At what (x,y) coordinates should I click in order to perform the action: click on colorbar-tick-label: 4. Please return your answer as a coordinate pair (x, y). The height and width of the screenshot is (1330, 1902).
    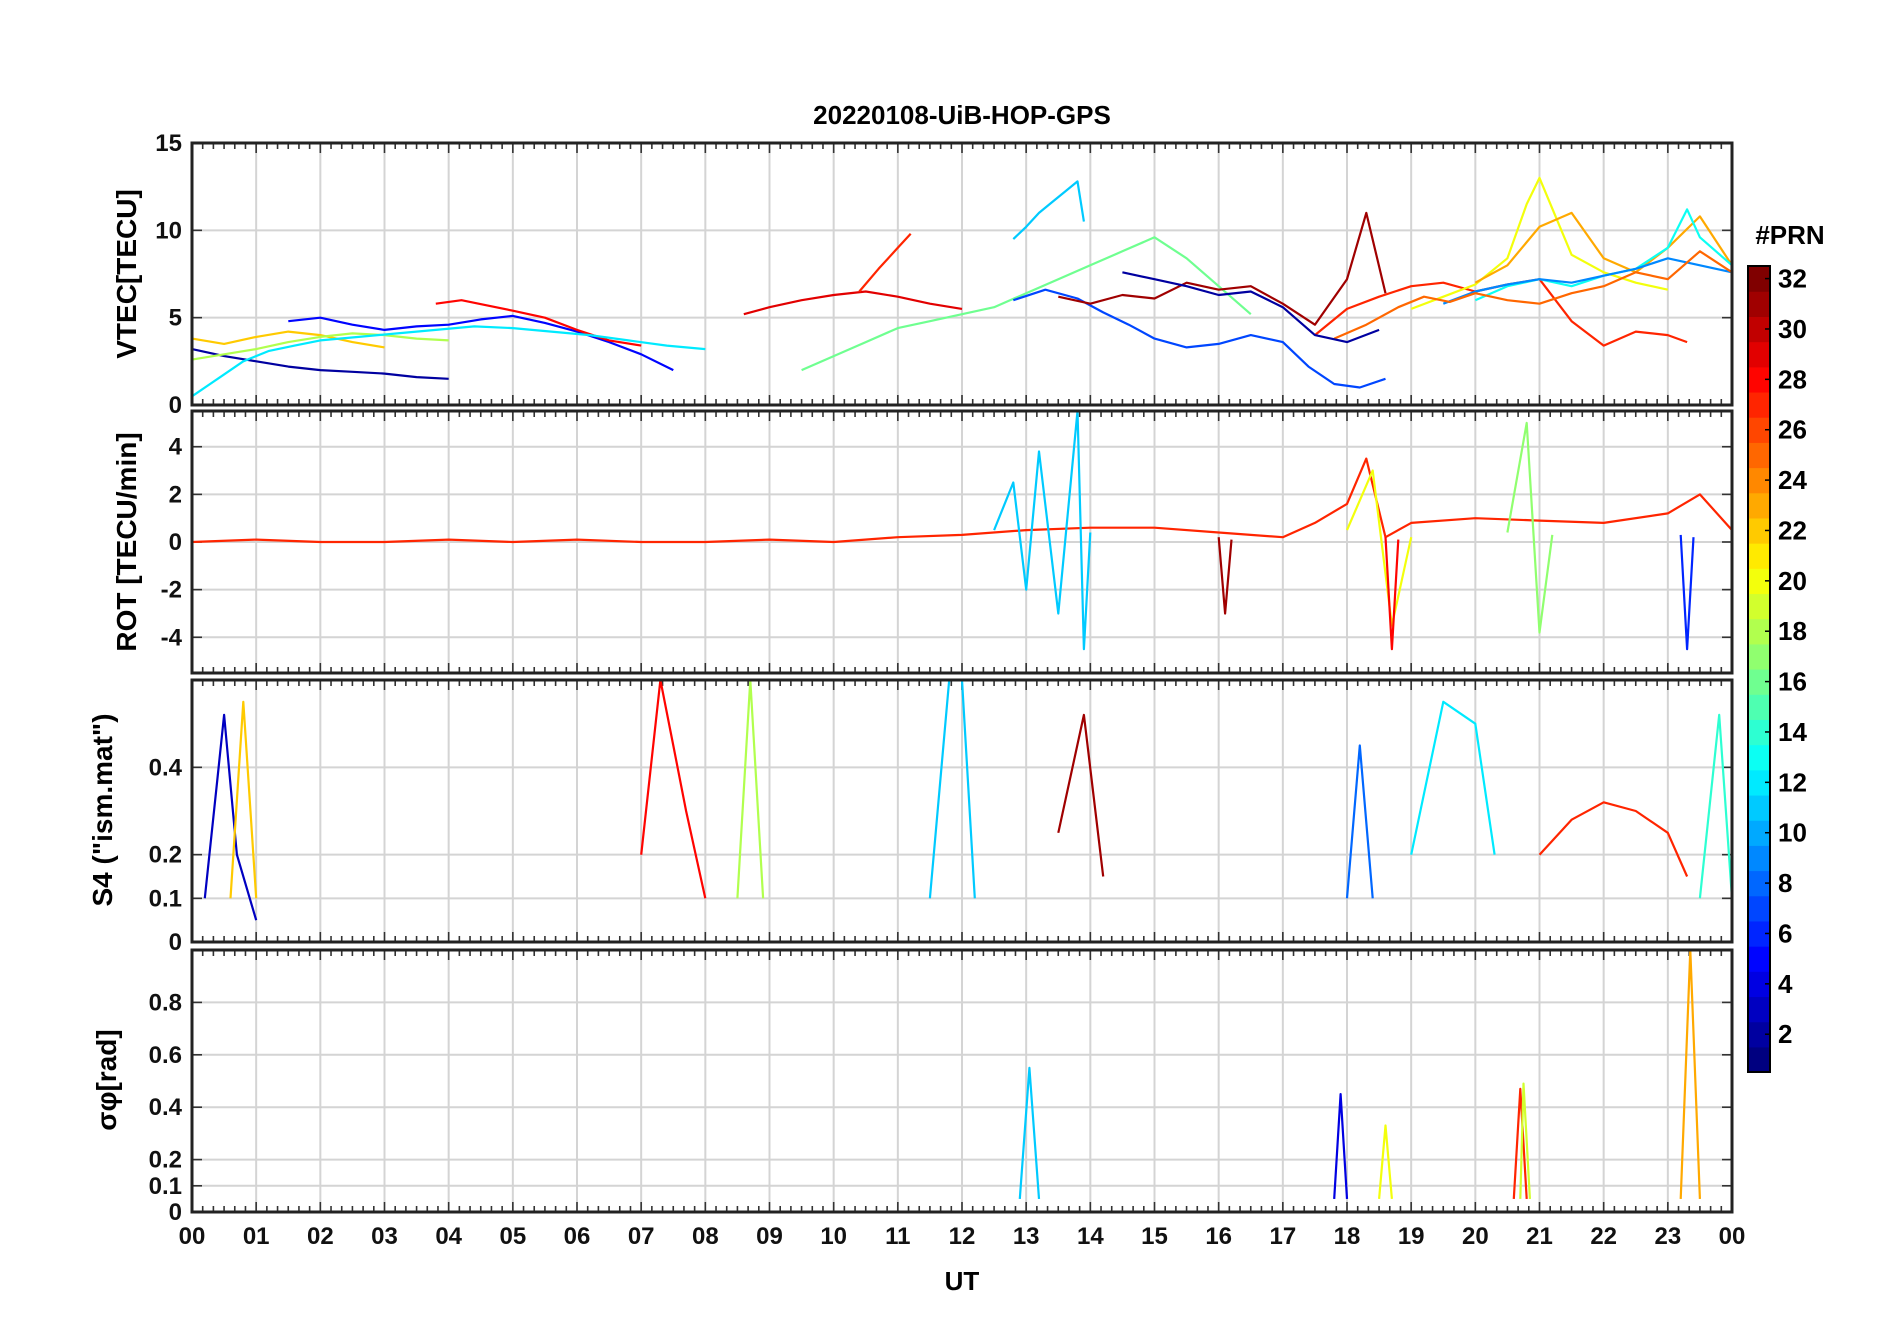
    Looking at the image, I should click on (1785, 984).